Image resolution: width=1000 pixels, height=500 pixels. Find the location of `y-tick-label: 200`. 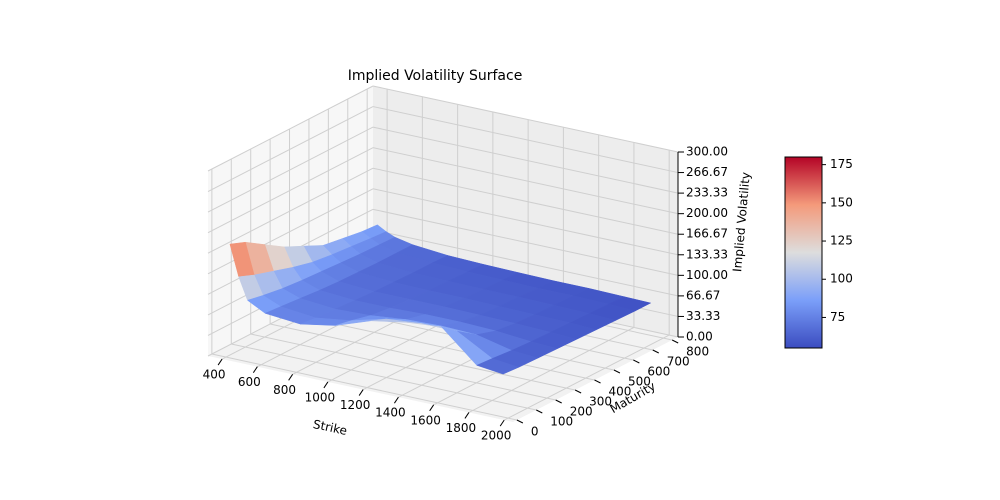

y-tick-label: 200 is located at coordinates (581, 412).